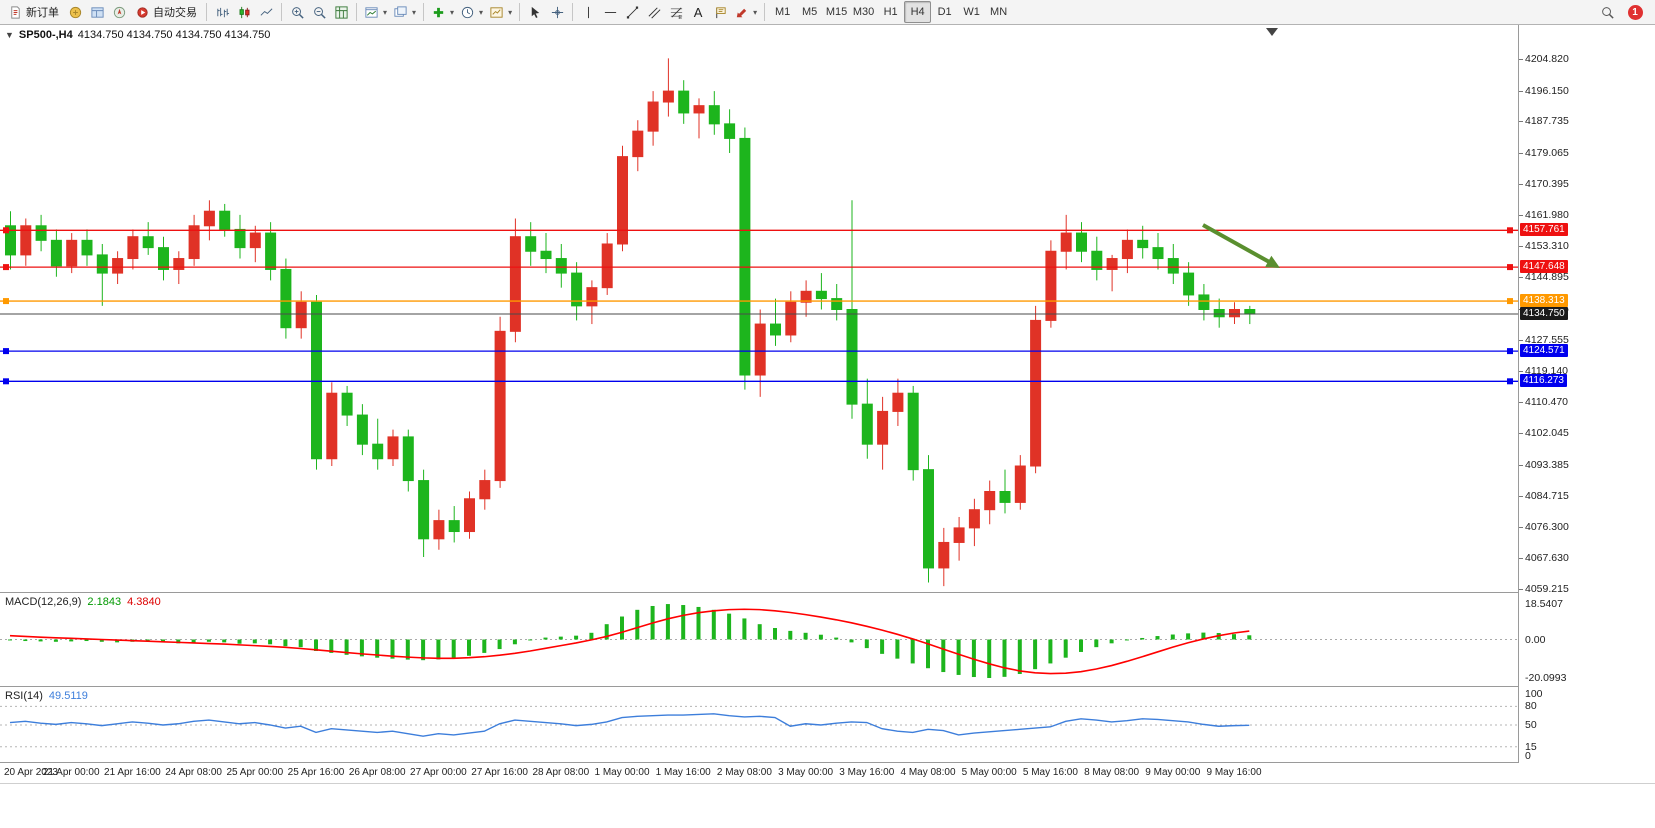 This screenshot has width=1655, height=828. I want to click on timeframe-m5: M5, so click(809, 12).